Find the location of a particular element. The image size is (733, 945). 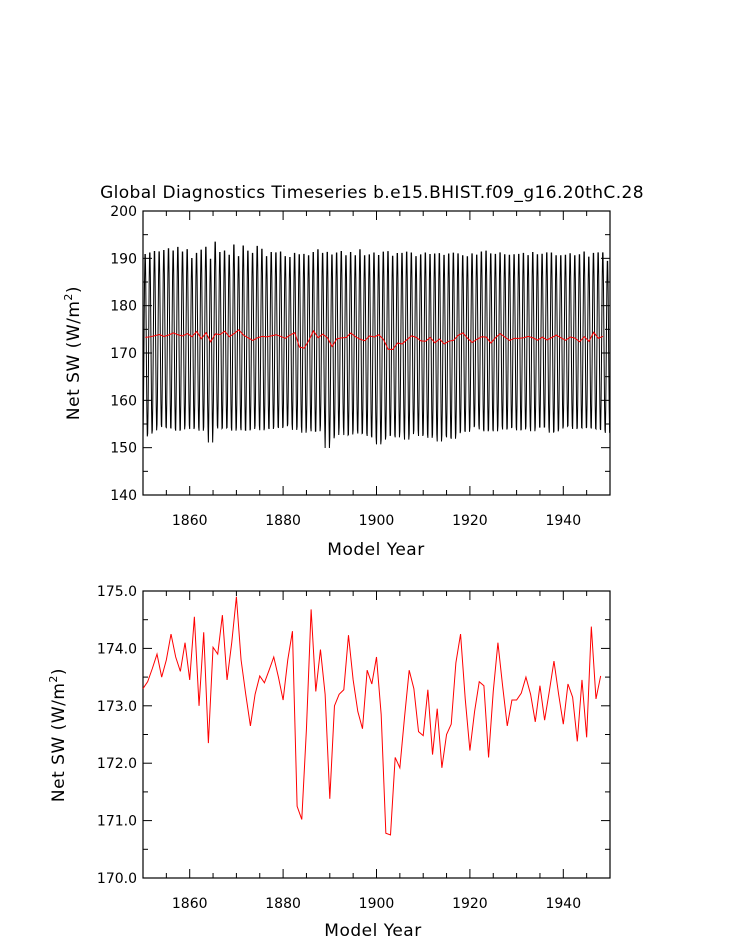

top-annual-mean-line is located at coordinates (374, 339).